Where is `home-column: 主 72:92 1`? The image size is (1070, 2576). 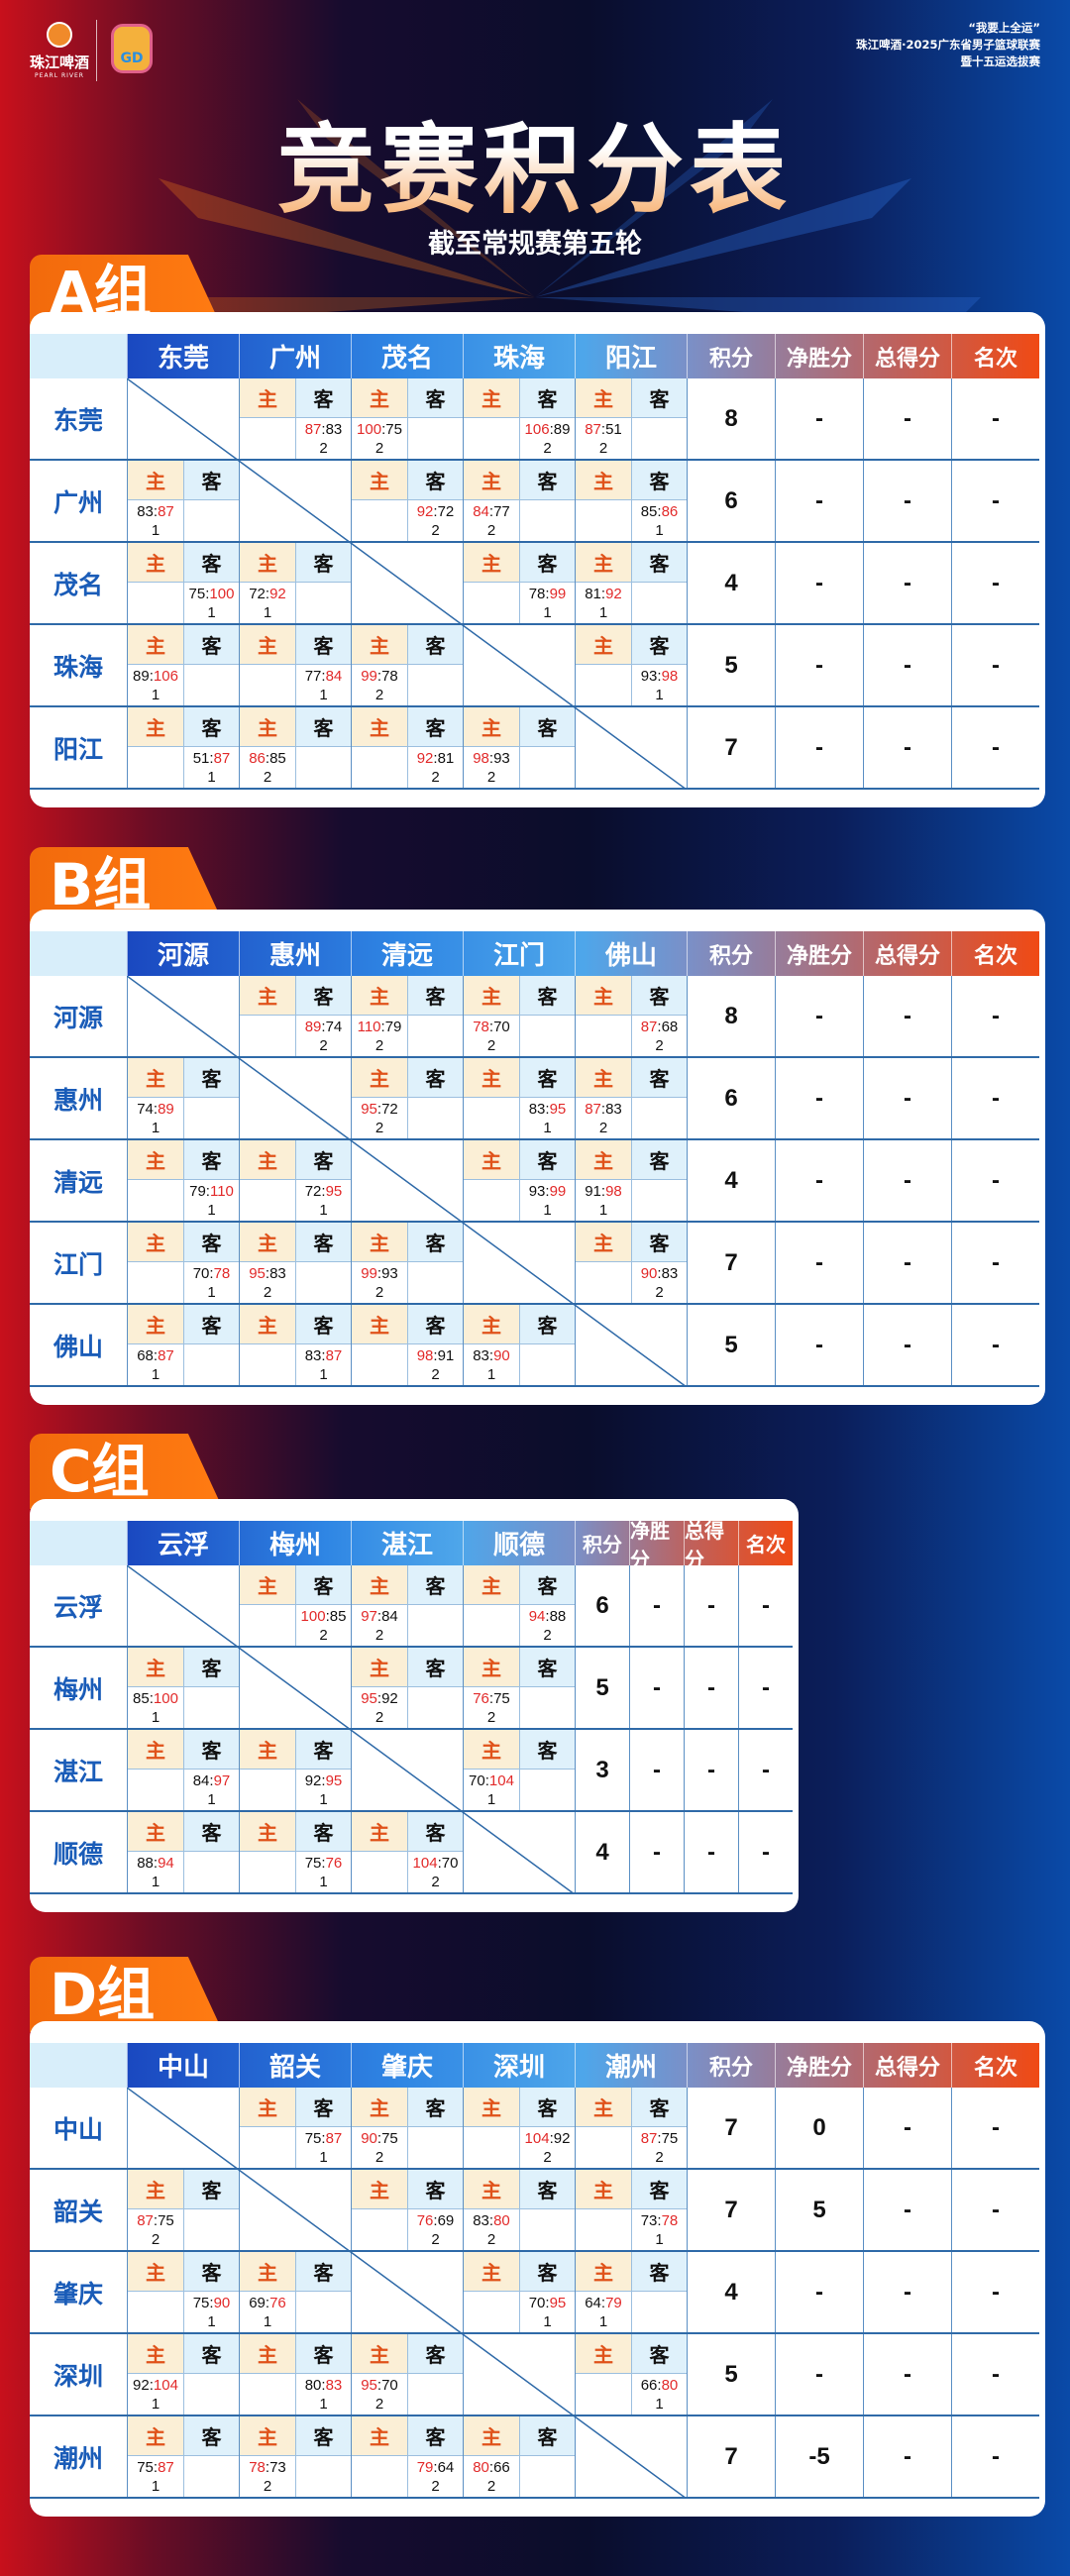
home-column: 主 72:92 1 is located at coordinates (267, 583).